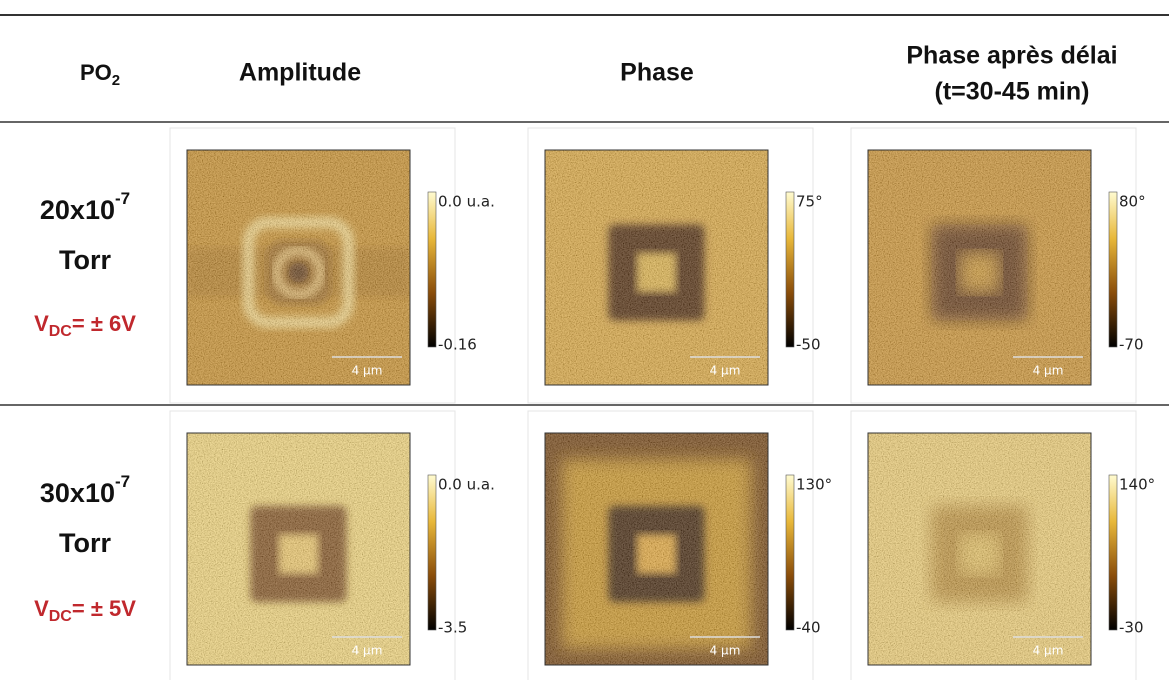 Image resolution: width=1169 pixels, height=680 pixels. I want to click on po-subscript: 2, so click(116, 80).